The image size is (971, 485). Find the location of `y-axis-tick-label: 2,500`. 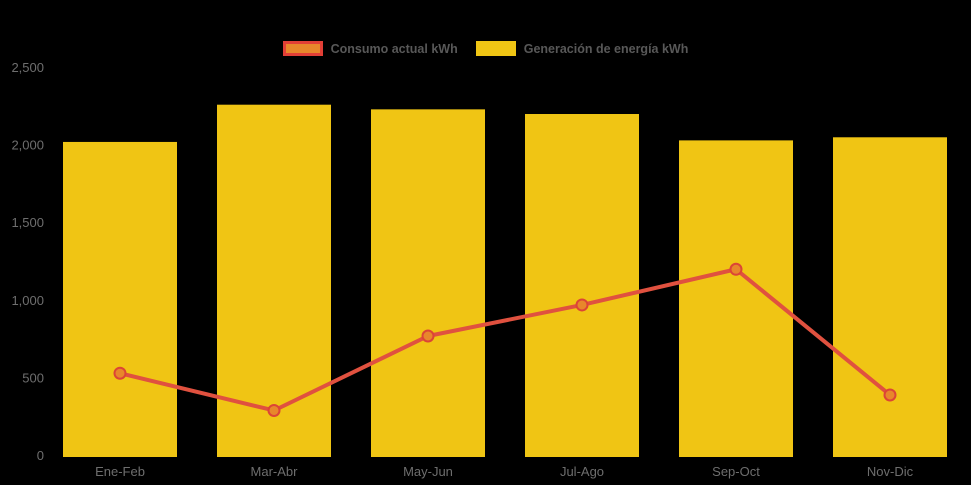

y-axis-tick-label: 2,500 is located at coordinates (27, 67).